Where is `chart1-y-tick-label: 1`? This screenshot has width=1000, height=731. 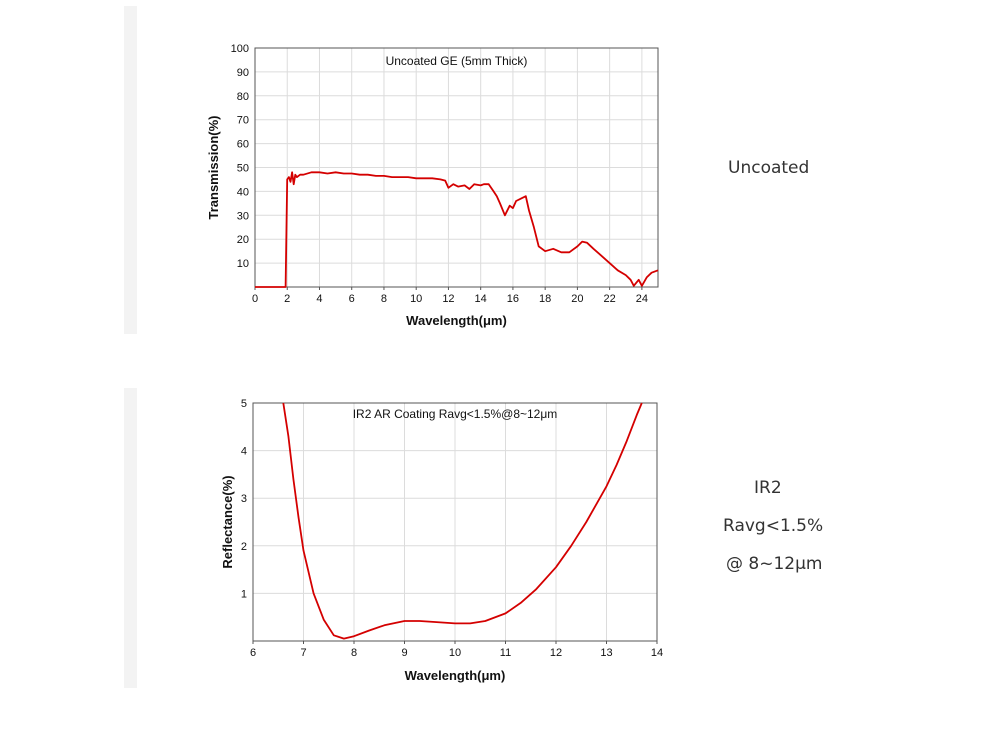
chart1-y-tick-label: 1 is located at coordinates (244, 594).